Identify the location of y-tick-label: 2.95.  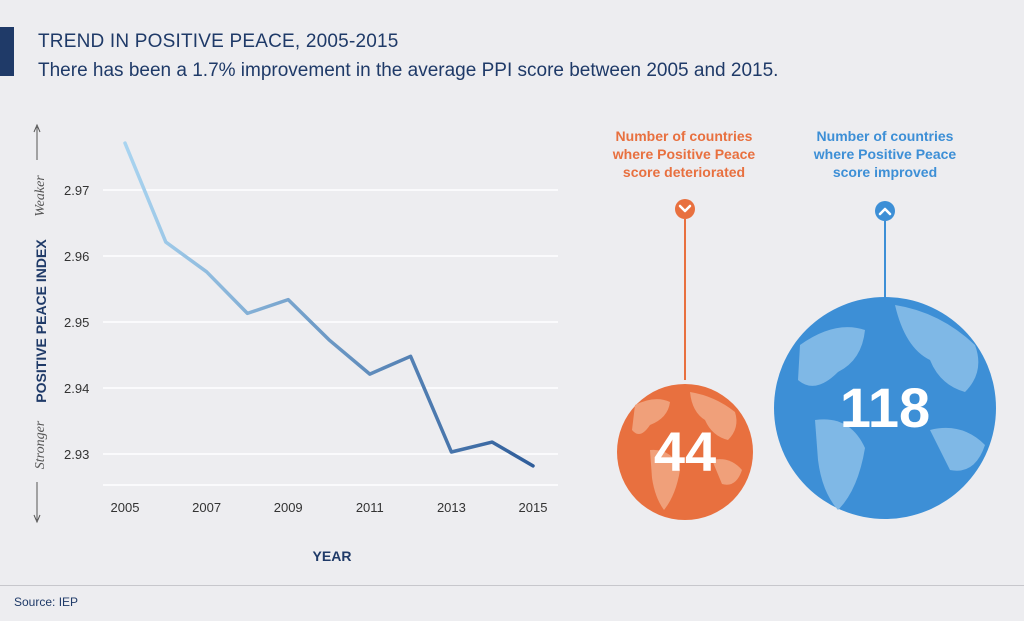
(76, 322).